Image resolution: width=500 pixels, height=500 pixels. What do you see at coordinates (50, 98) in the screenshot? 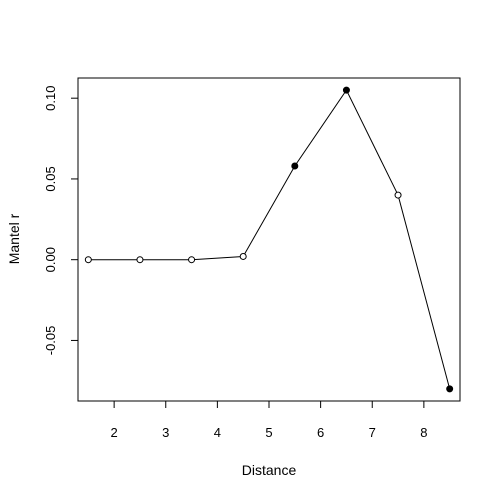
I see `y-tick-label: 0.10` at bounding box center [50, 98].